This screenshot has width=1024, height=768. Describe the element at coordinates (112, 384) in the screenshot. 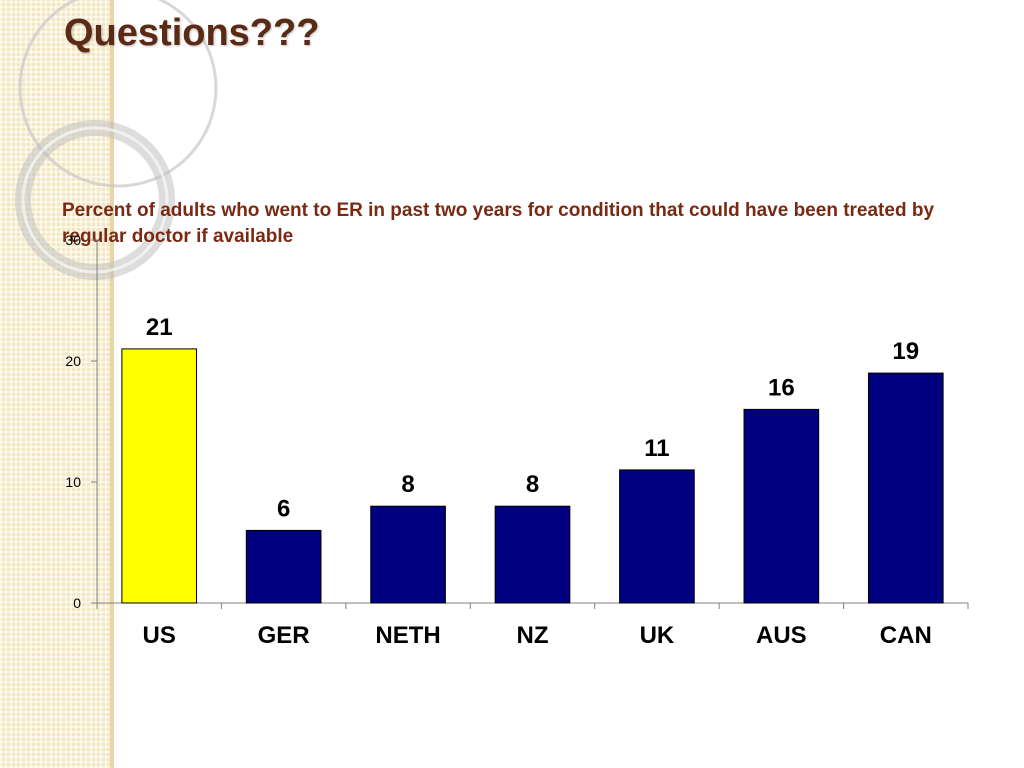

I see `decorative-side-edge` at that location.